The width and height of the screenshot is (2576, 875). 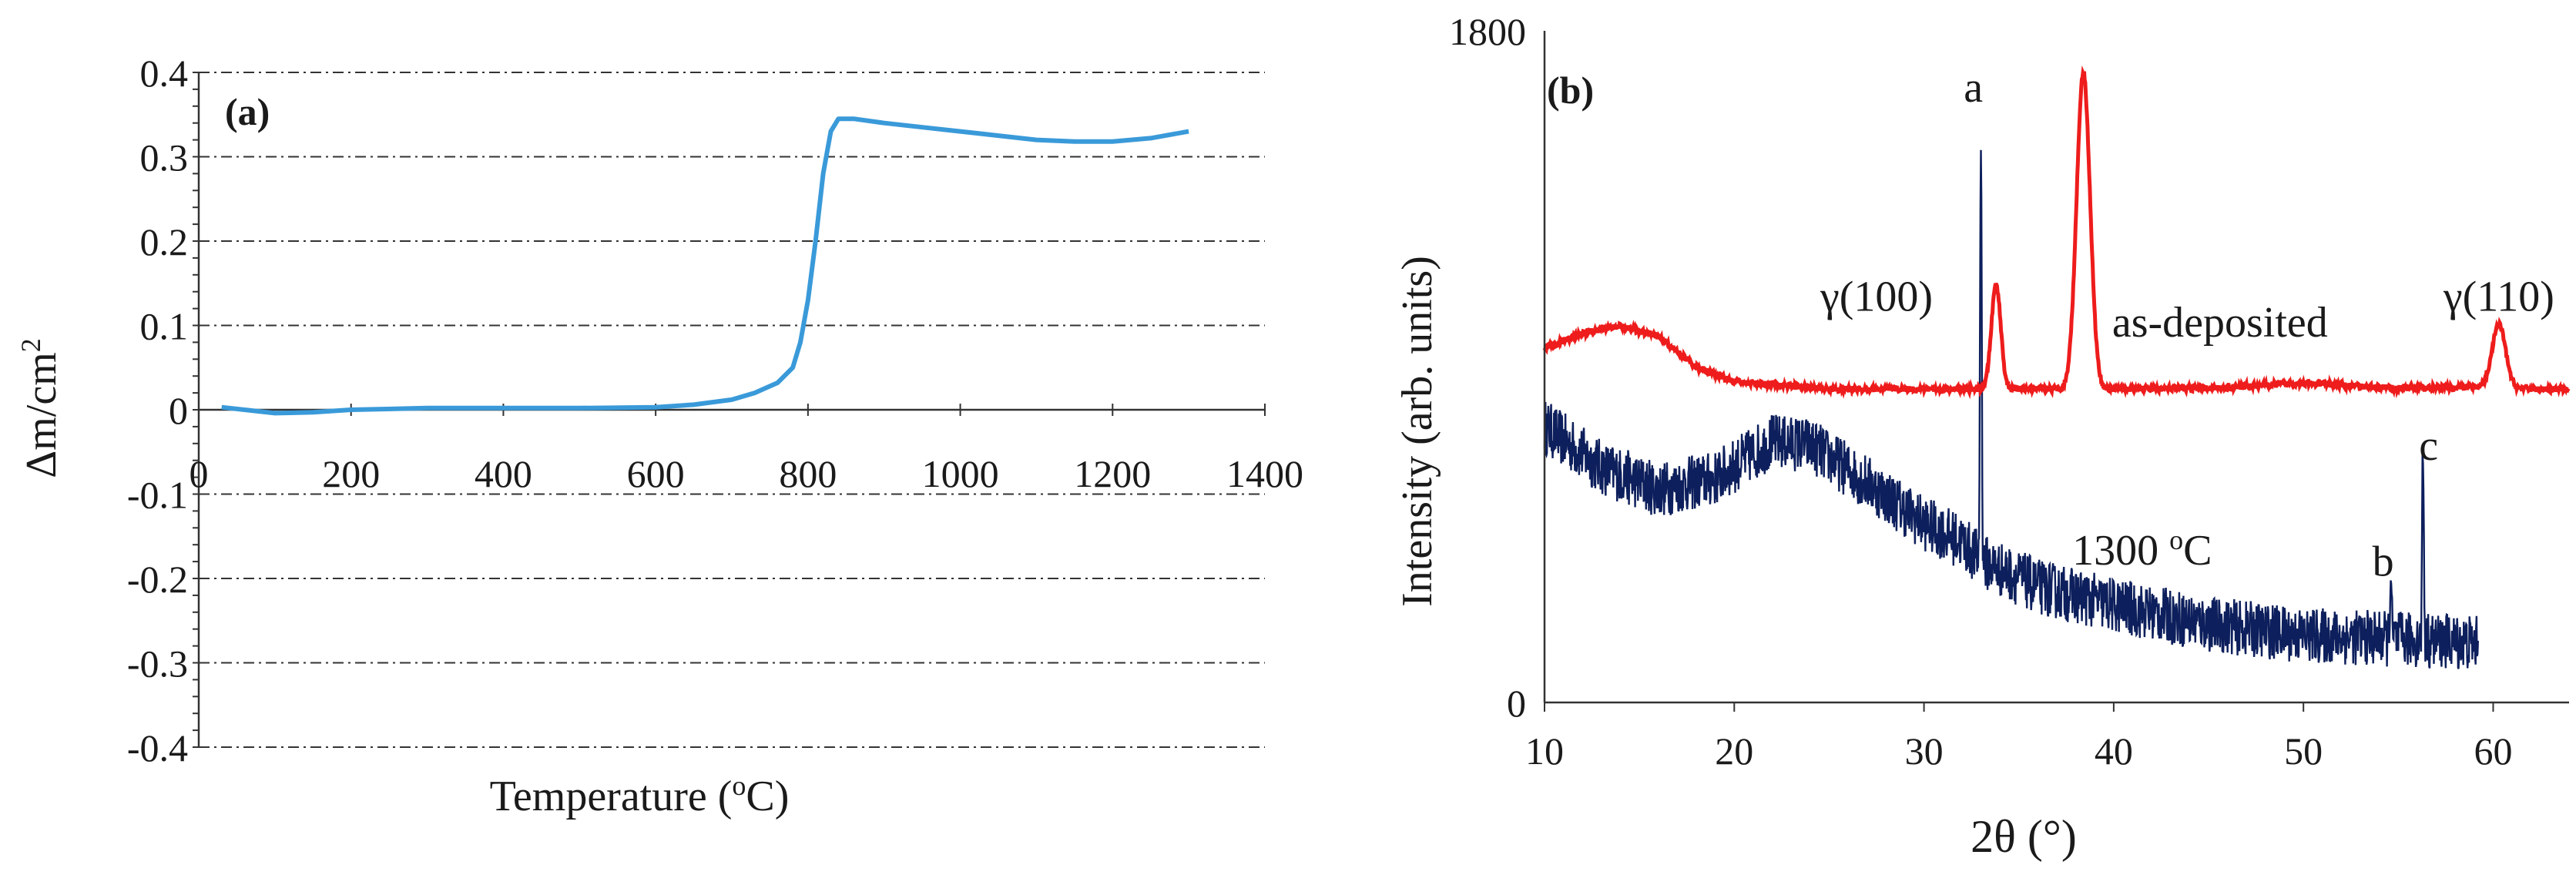 What do you see at coordinates (1924, 751) in the screenshot?
I see `panel-b-x-tick-label: 30` at bounding box center [1924, 751].